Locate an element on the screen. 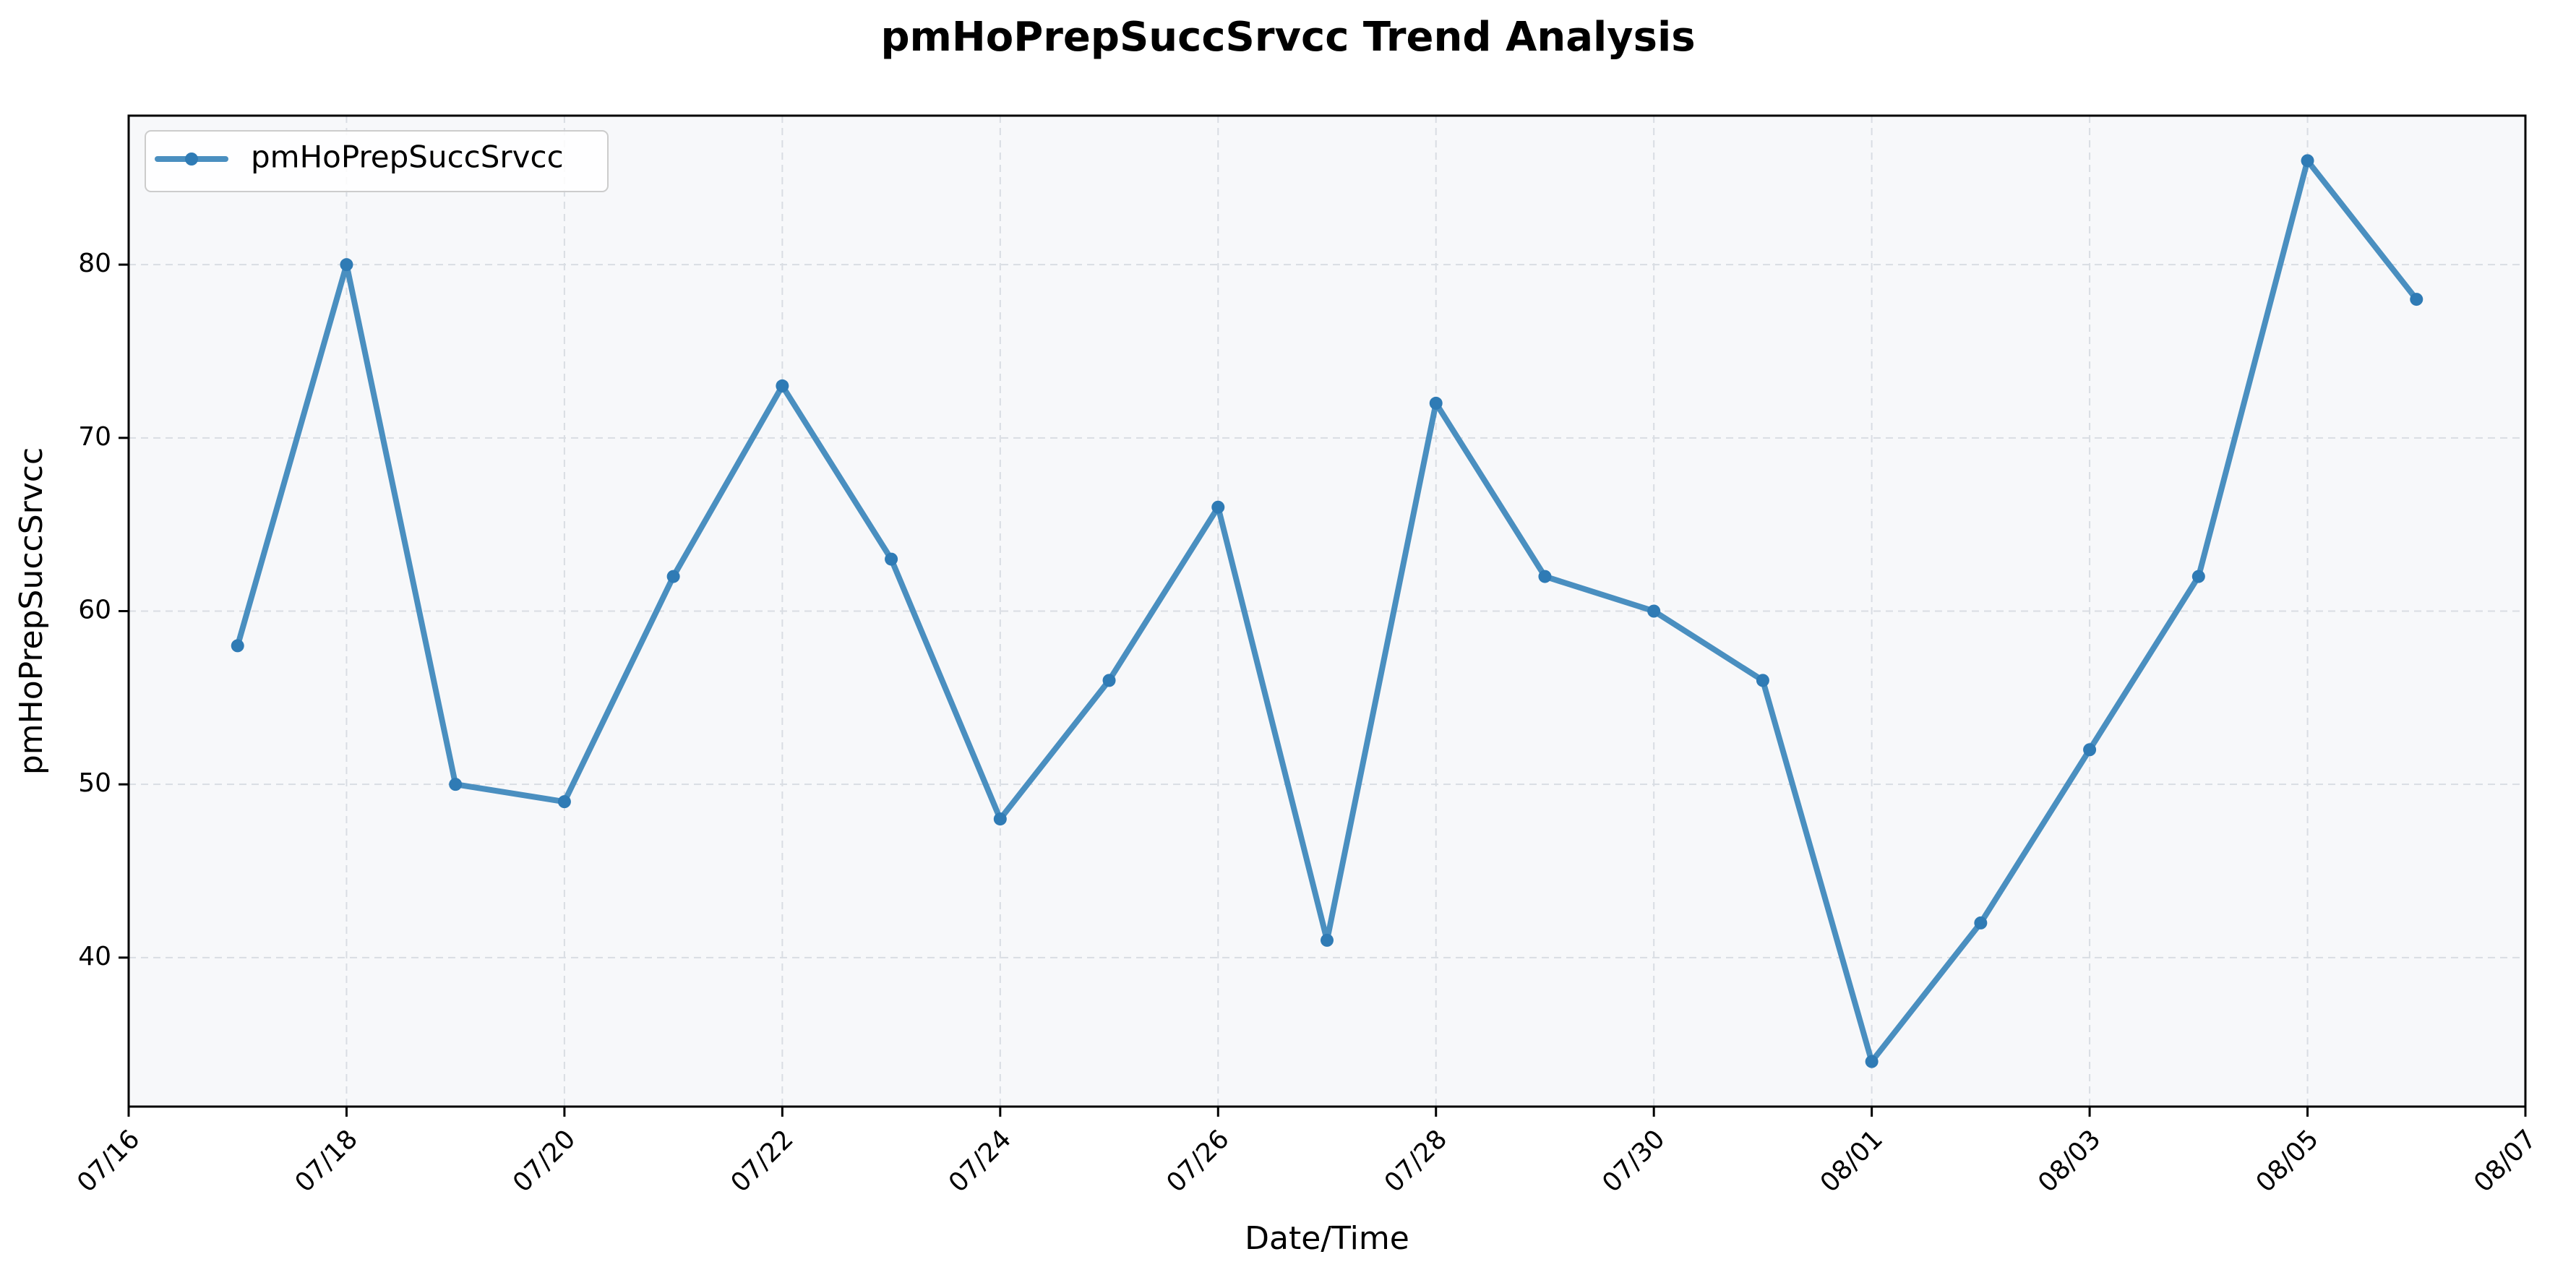 The width and height of the screenshot is (2576, 1275). y-tick-label: 80 is located at coordinates (95, 263).